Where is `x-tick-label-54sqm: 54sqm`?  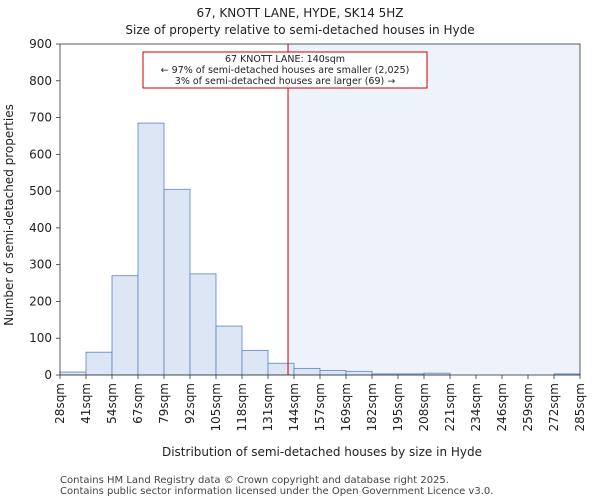 x-tick-label-54sqm: 54sqm is located at coordinates (112, 403).